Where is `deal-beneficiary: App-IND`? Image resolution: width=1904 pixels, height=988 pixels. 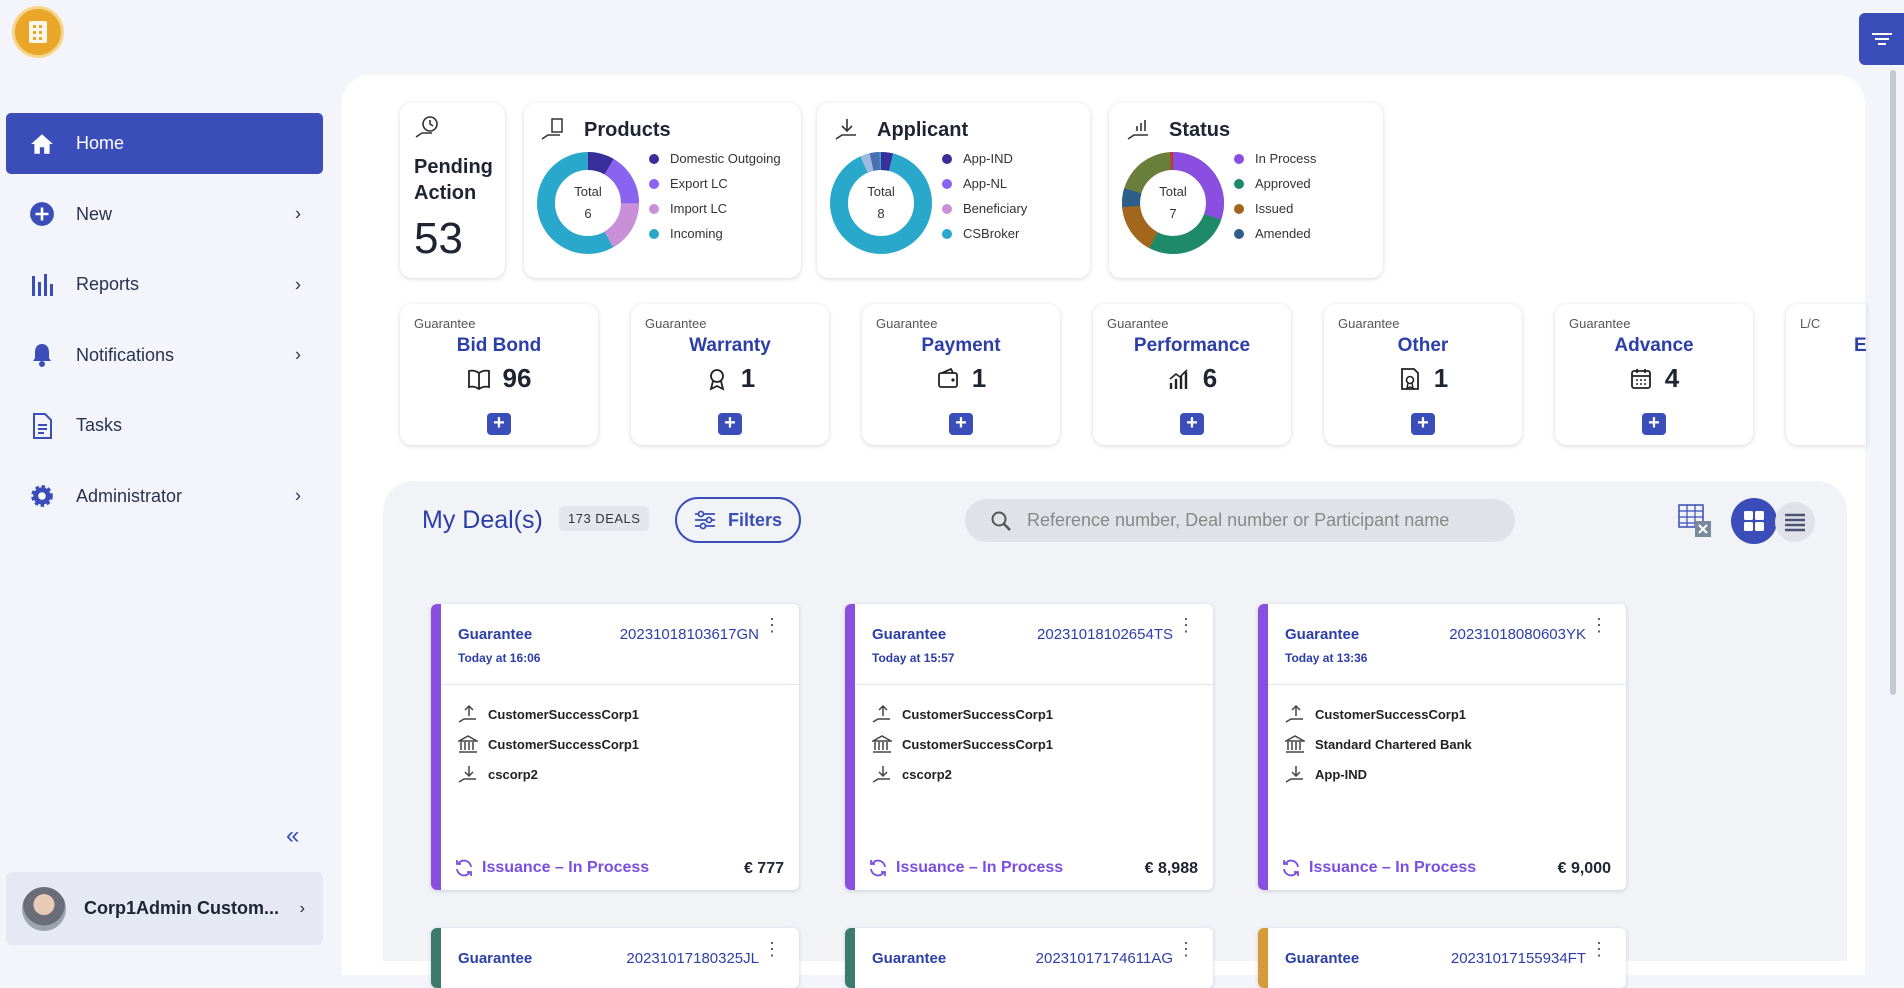 deal-beneficiary: App-IND is located at coordinates (1341, 774).